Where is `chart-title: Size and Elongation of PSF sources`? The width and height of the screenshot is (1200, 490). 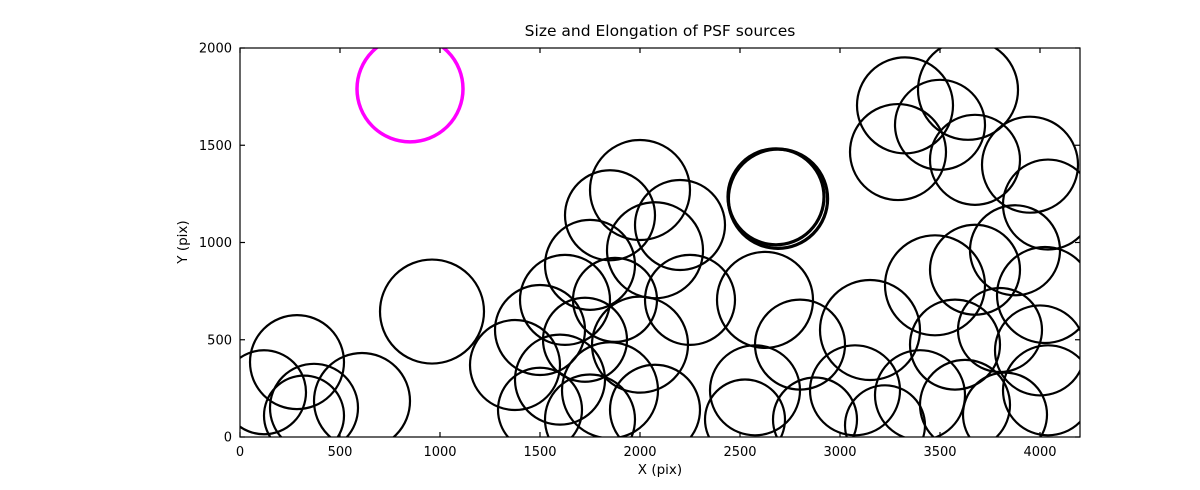 chart-title: Size and Elongation of PSF sources is located at coordinates (660, 31).